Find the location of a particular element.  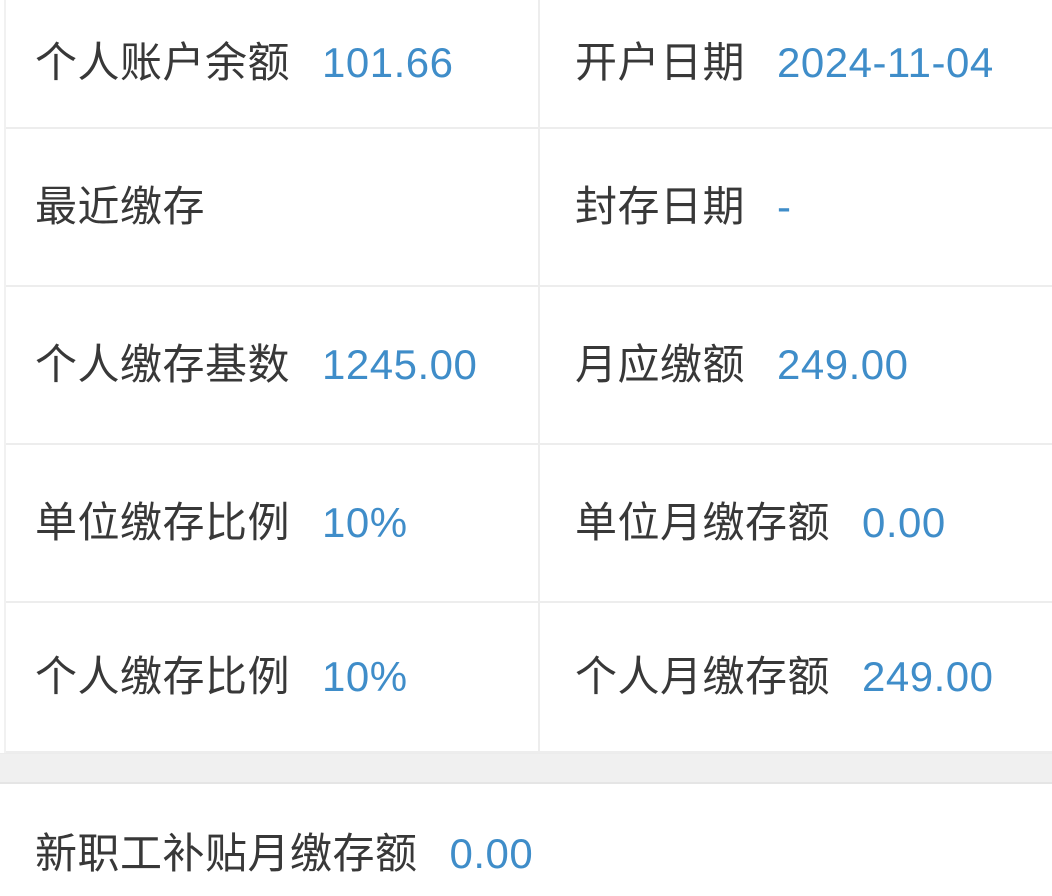

field-personal-monthly-deposit-amount: 个人月缴存额 249.00 is located at coordinates (796, 677).